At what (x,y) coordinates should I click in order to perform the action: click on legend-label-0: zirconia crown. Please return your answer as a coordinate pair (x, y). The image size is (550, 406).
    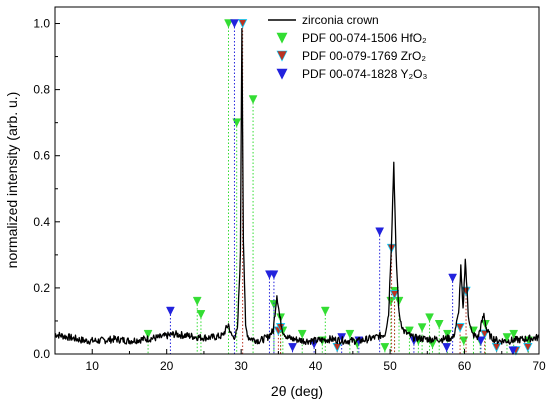
    Looking at the image, I should click on (340, 20).